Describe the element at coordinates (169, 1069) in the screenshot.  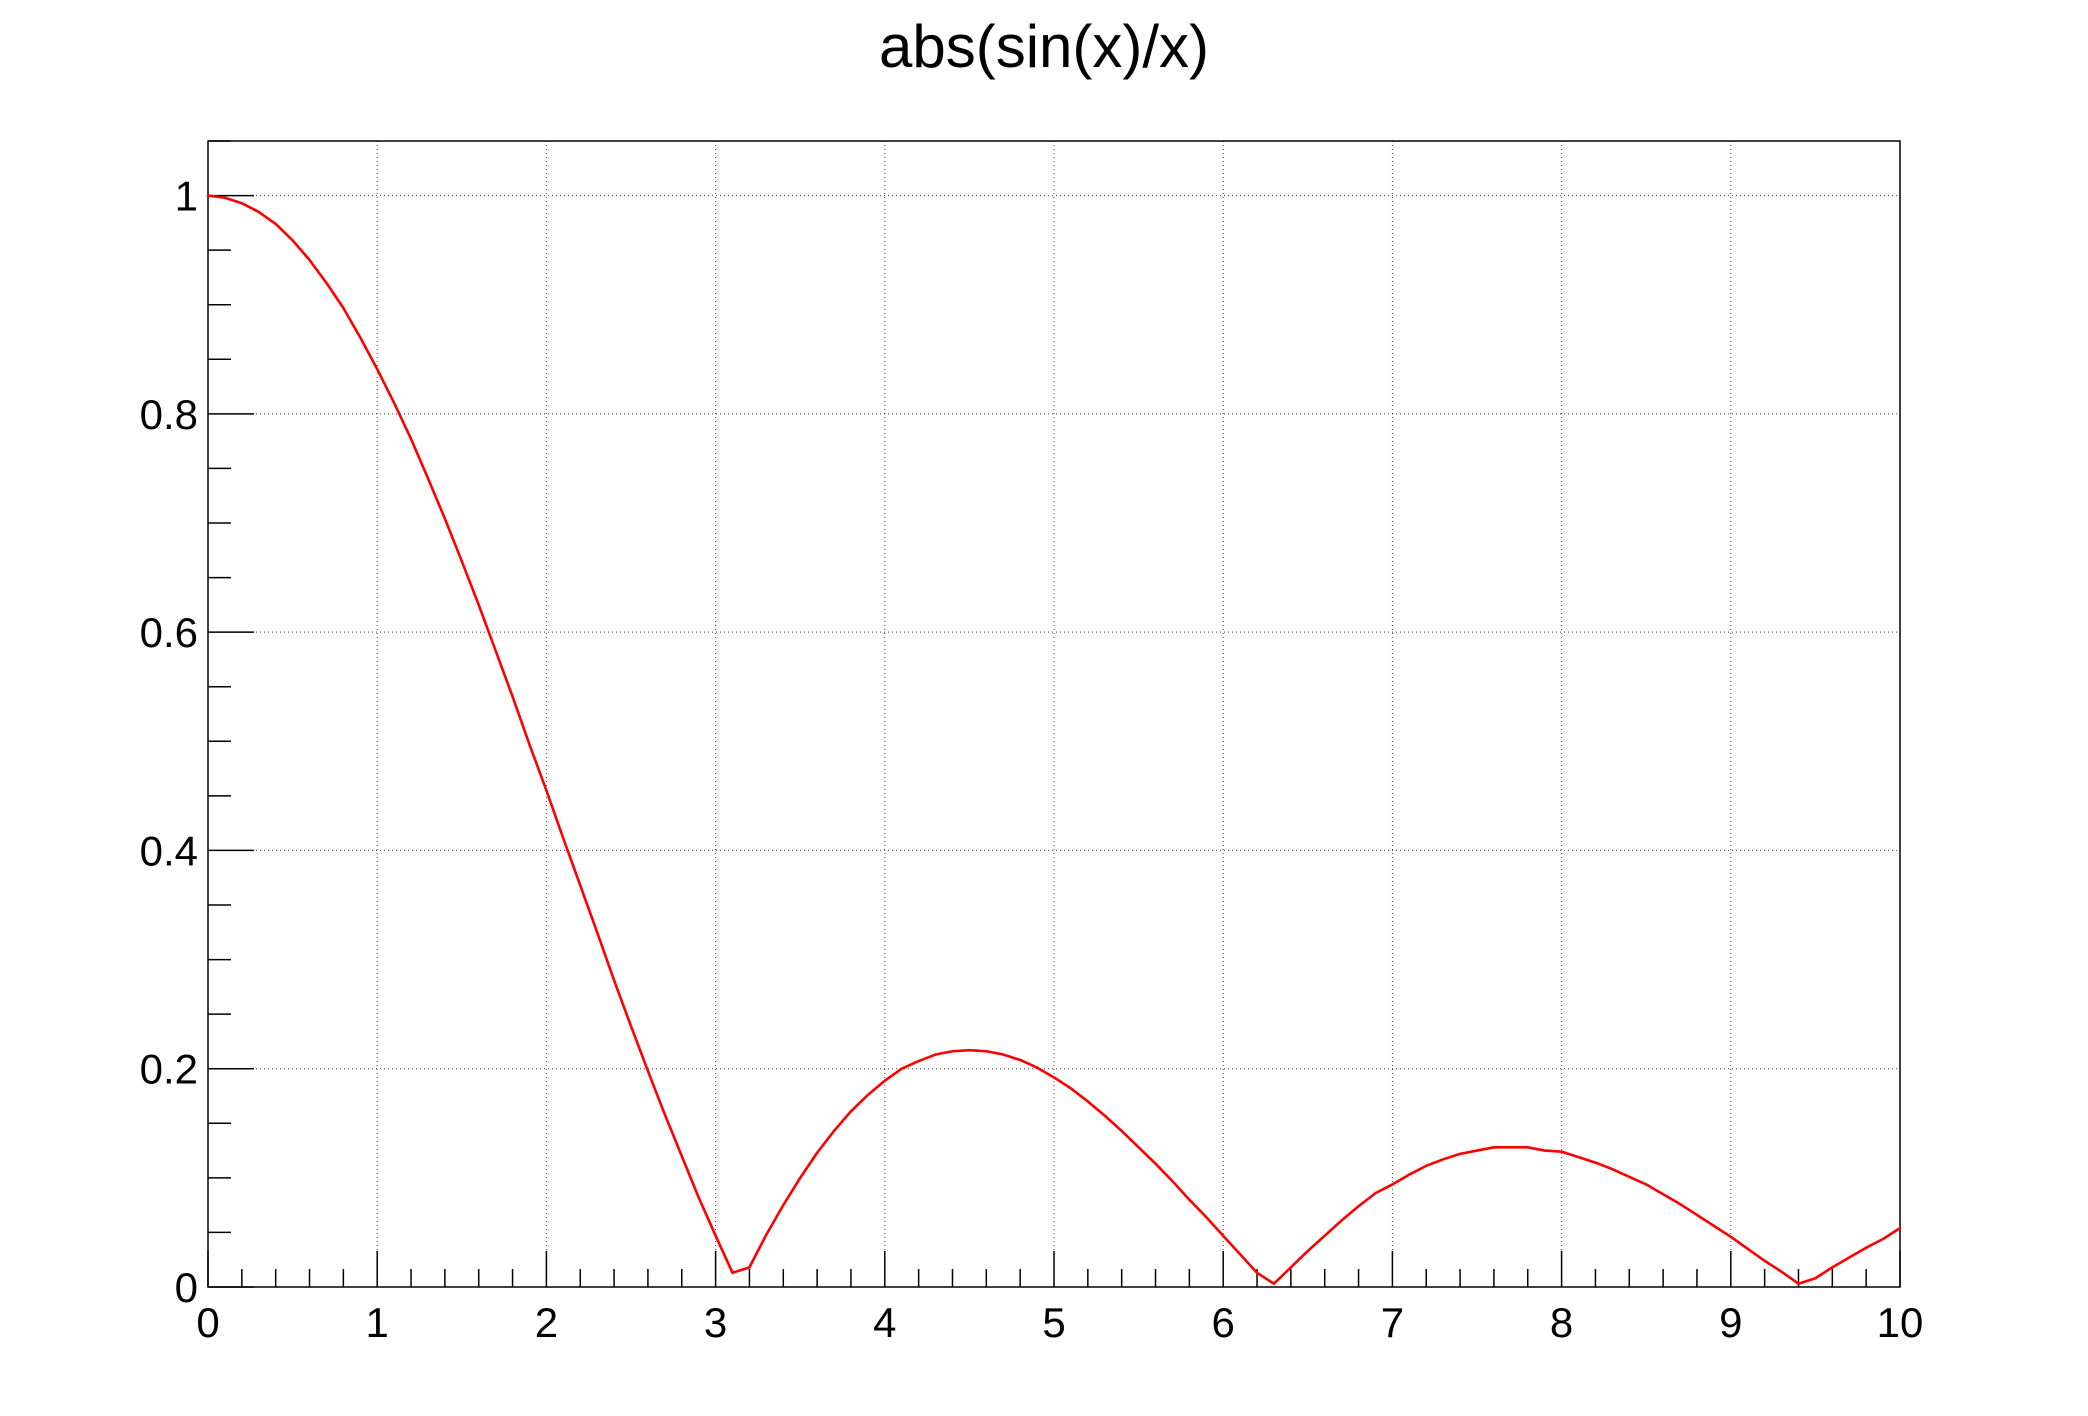
I see `y-tick-label: 0.2` at that location.